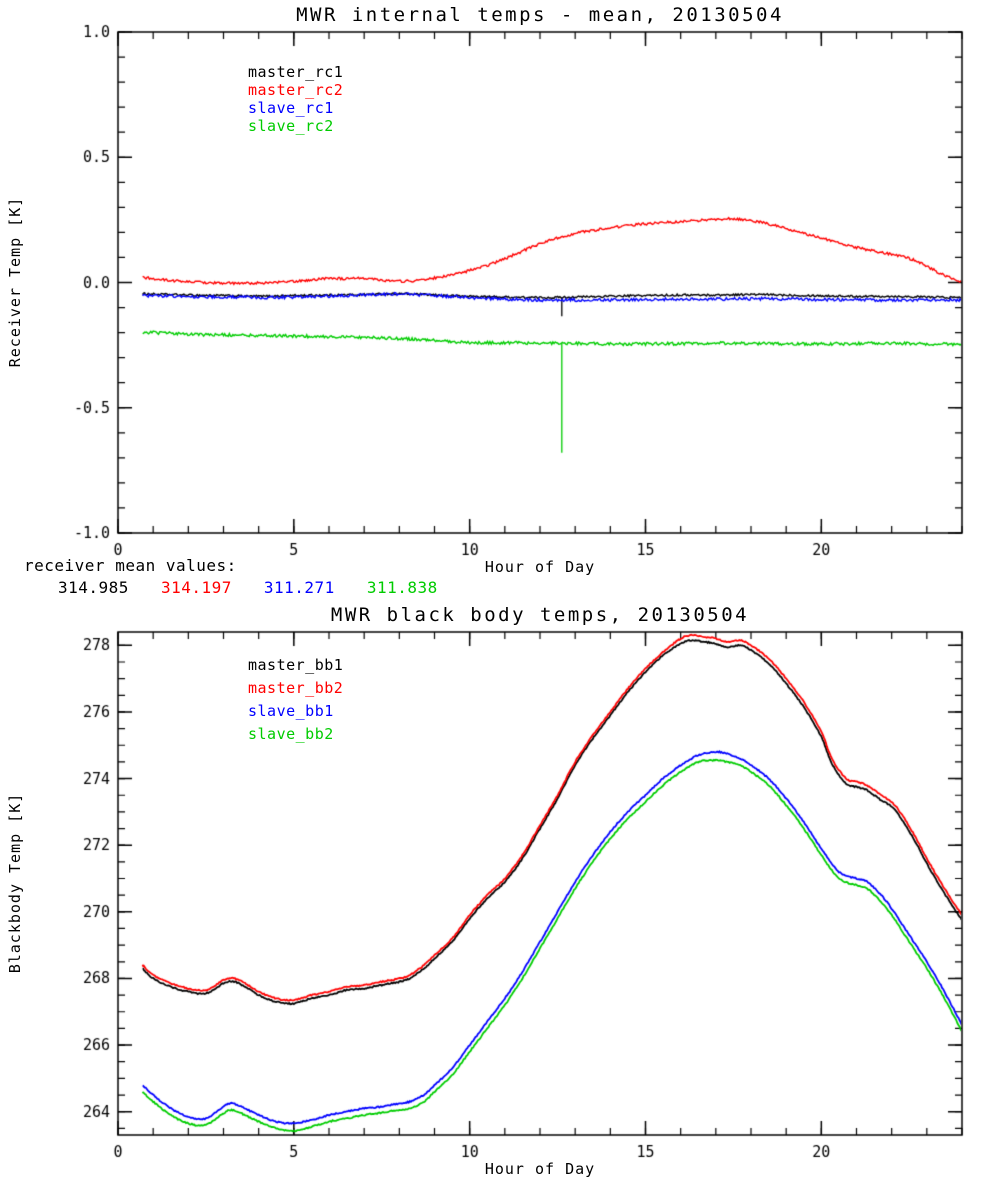 Image resolution: width=1000 pixels, height=1200 pixels. What do you see at coordinates (291, 126) in the screenshot?
I see `legend-item-slave-rc2: slave_rc2` at bounding box center [291, 126].